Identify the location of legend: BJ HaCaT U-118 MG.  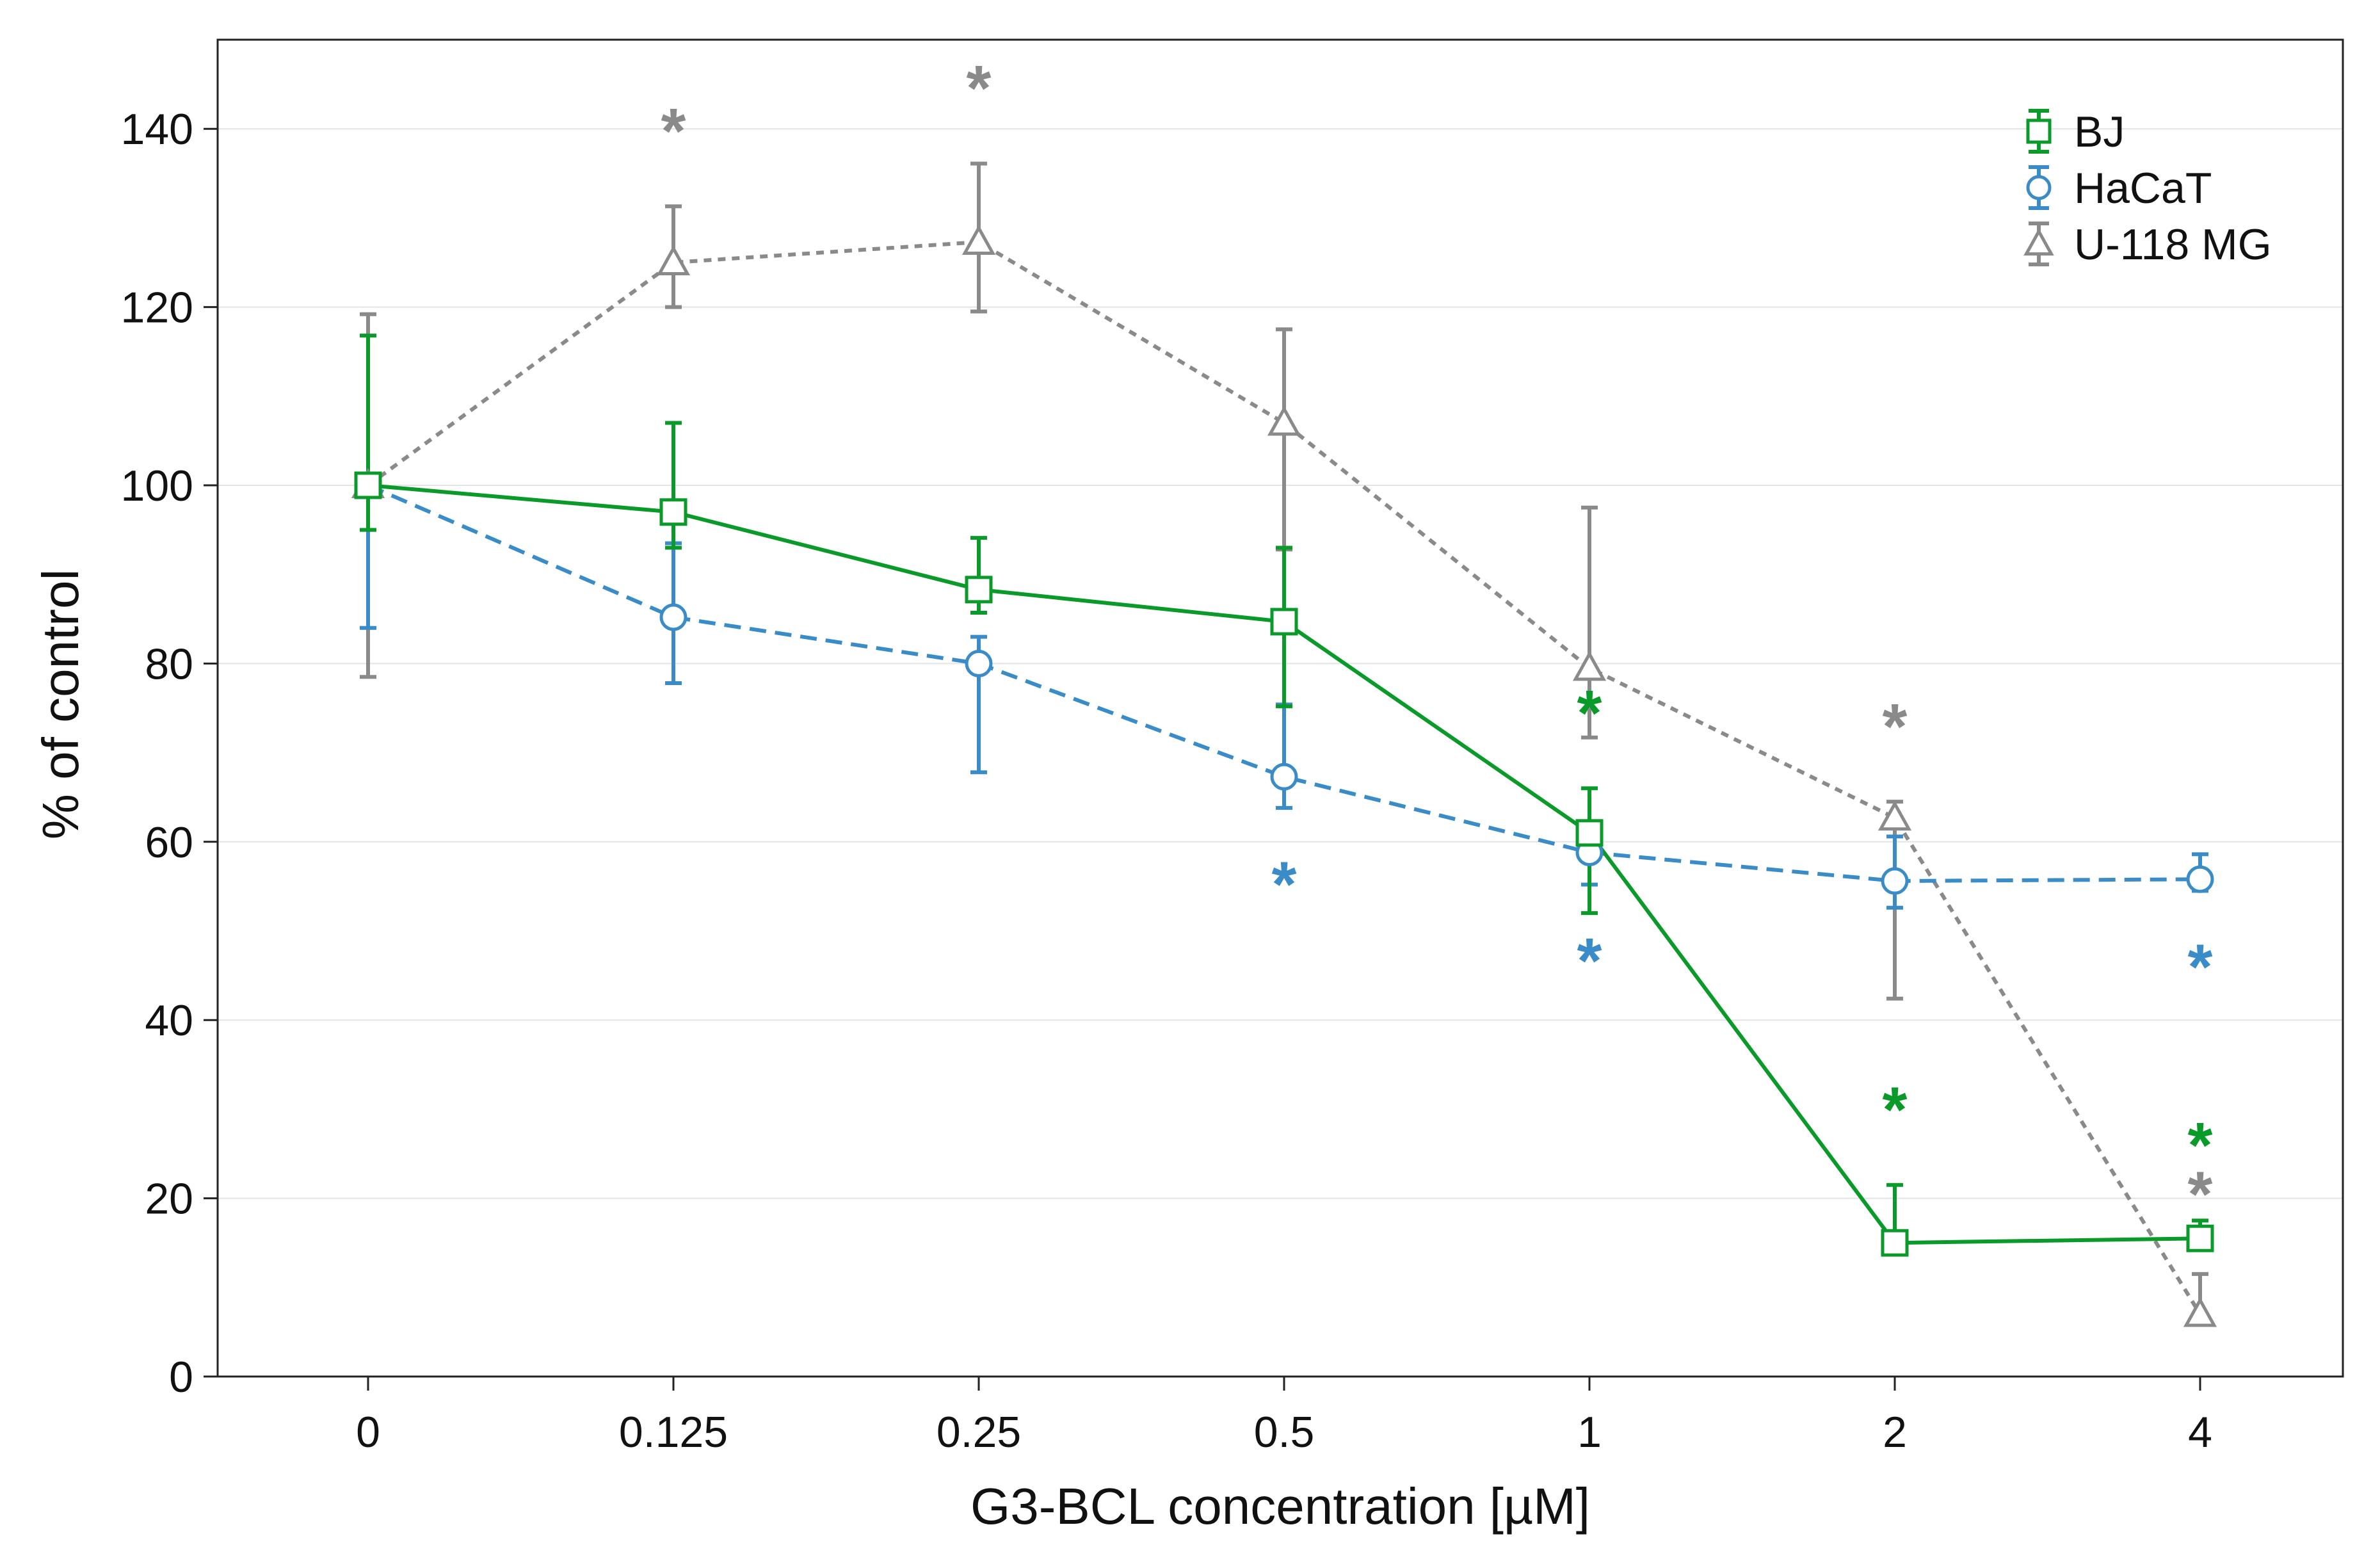
(2147, 188).